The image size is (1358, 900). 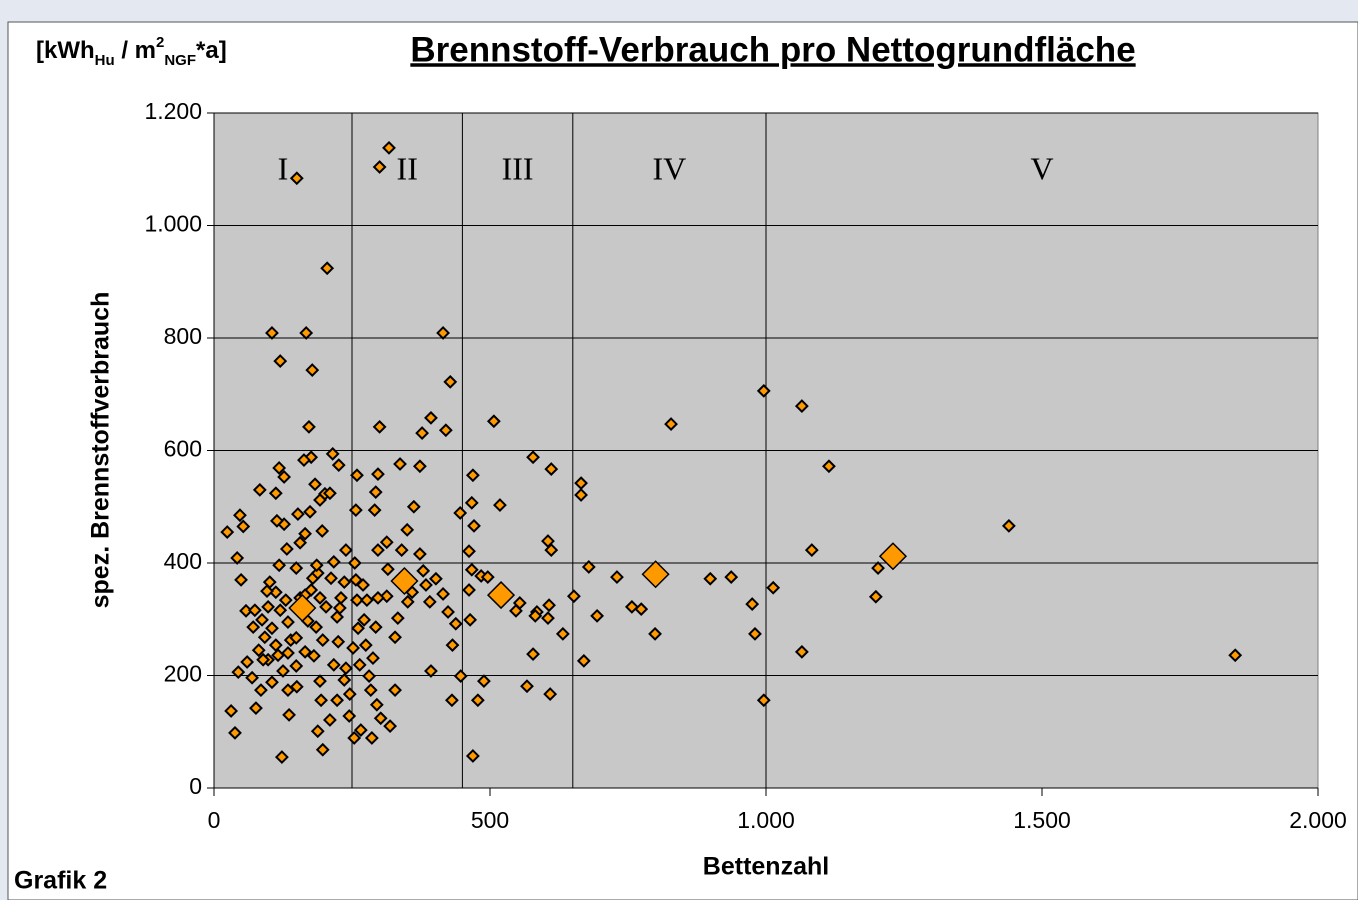 What do you see at coordinates (1042, 820) in the screenshot?
I see `x-tick-label: 1.500` at bounding box center [1042, 820].